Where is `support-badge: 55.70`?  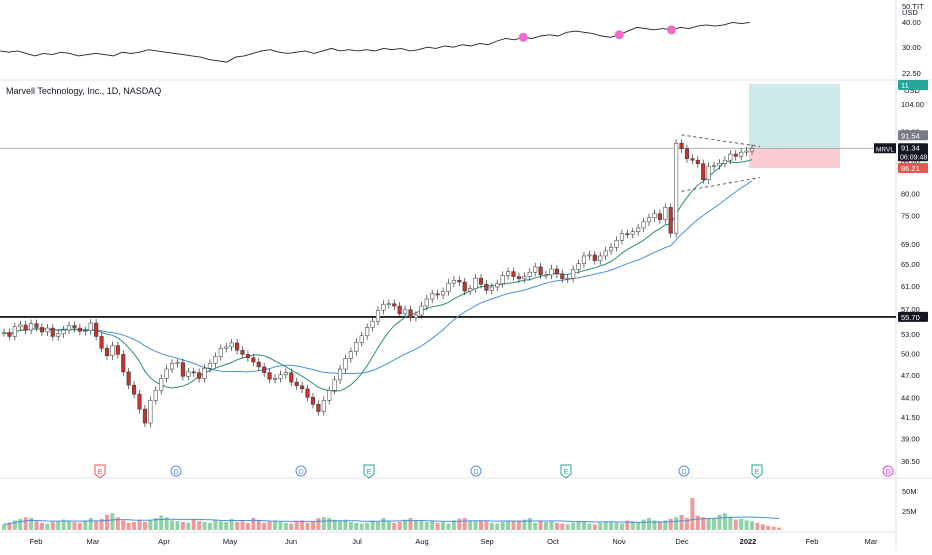
support-badge: 55.70 is located at coordinates (910, 317).